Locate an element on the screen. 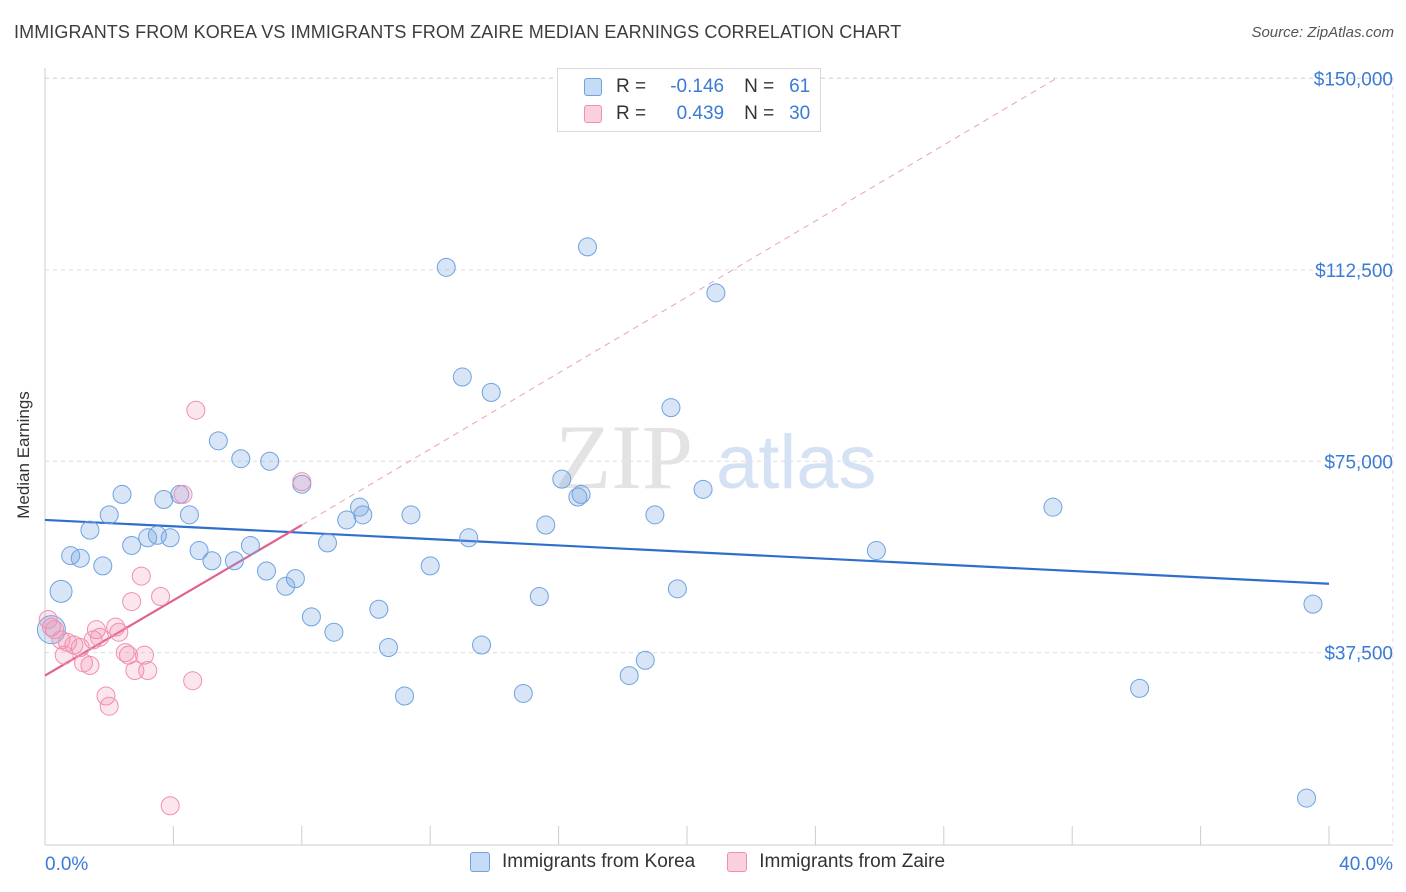  zaire-r-value: 0.439 is located at coordinates (700, 113).